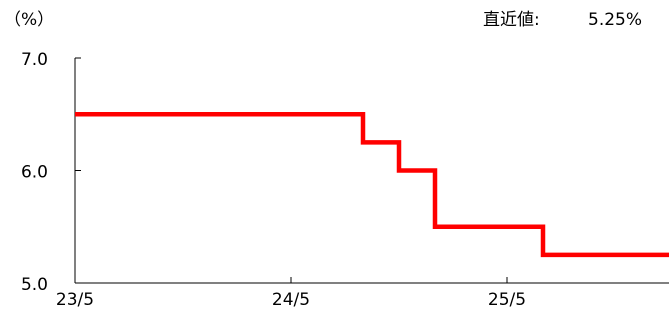 The height and width of the screenshot is (332, 670). I want to click on unit-label: （%）, so click(29, 20).